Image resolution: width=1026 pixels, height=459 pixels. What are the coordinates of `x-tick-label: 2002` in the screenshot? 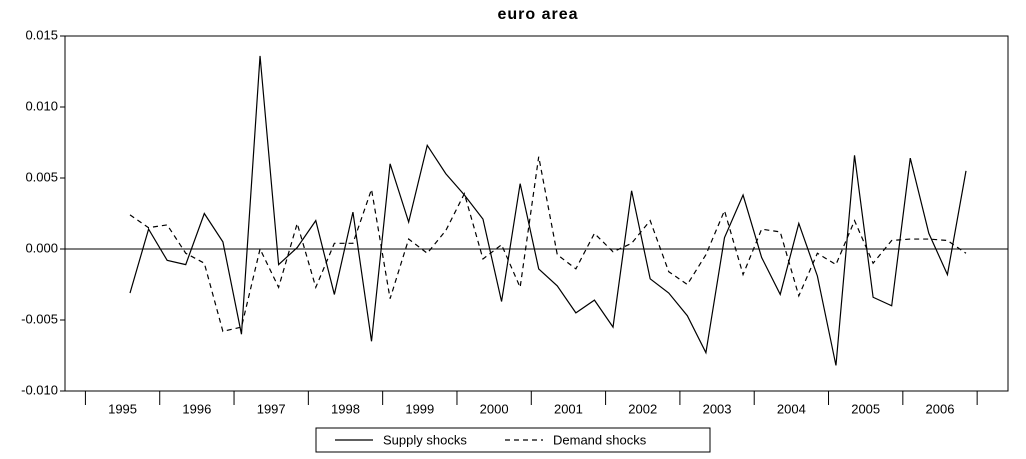 It's located at (642, 408).